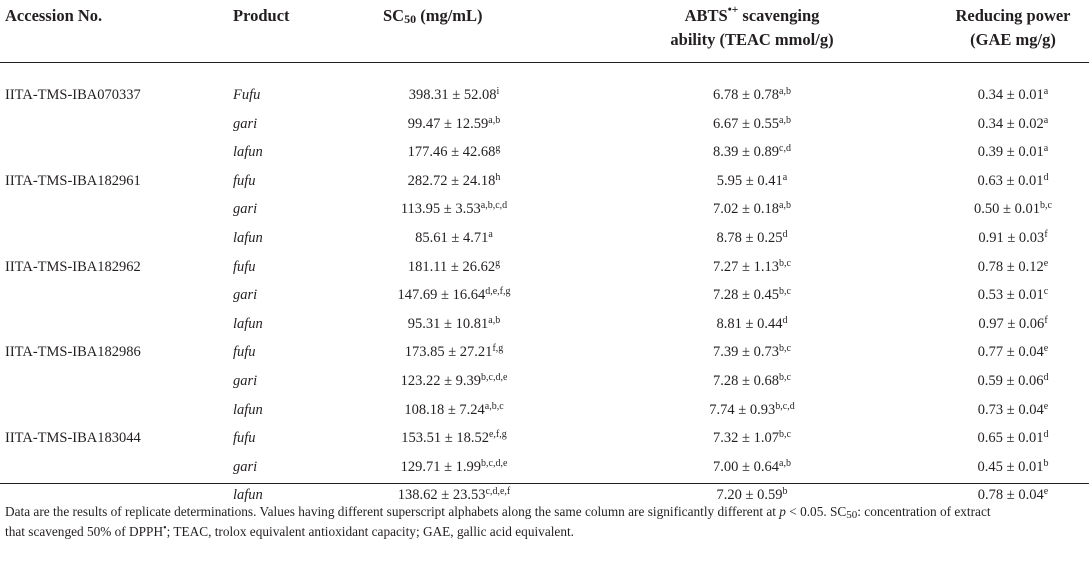 This screenshot has height=568, width=1089. Describe the element at coordinates (448, 352) in the screenshot. I see `sc50-cell-value: 173.85 ± 27.21` at that location.